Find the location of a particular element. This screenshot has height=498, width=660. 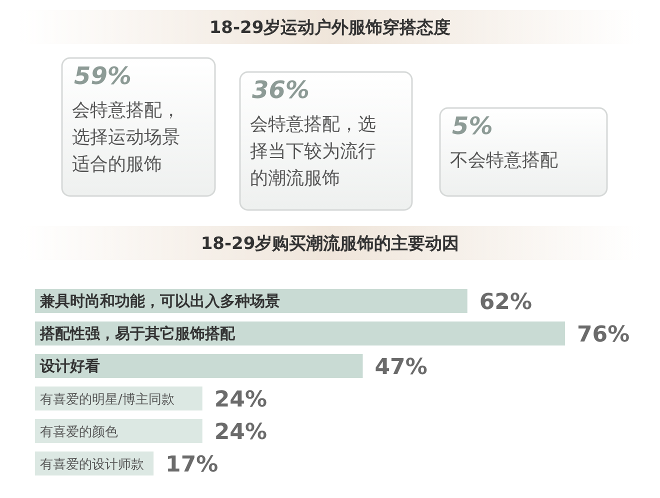

y-tick-label: 有喜爱的颜色 is located at coordinates (79, 432).